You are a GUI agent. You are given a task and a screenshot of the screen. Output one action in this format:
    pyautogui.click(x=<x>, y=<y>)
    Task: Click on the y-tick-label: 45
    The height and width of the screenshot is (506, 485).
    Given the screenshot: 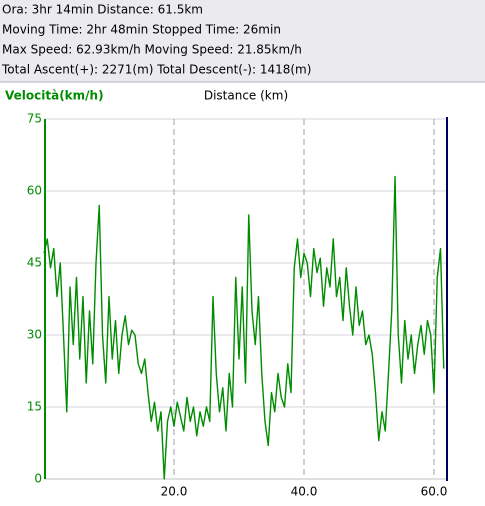 What is the action you would take?
    pyautogui.click(x=34, y=263)
    